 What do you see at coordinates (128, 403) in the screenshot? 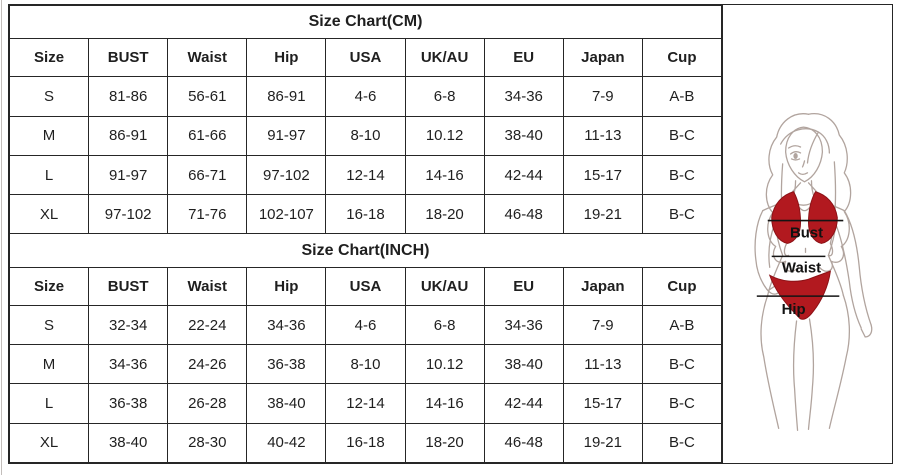
I see `cell: 36-38` at bounding box center [128, 403].